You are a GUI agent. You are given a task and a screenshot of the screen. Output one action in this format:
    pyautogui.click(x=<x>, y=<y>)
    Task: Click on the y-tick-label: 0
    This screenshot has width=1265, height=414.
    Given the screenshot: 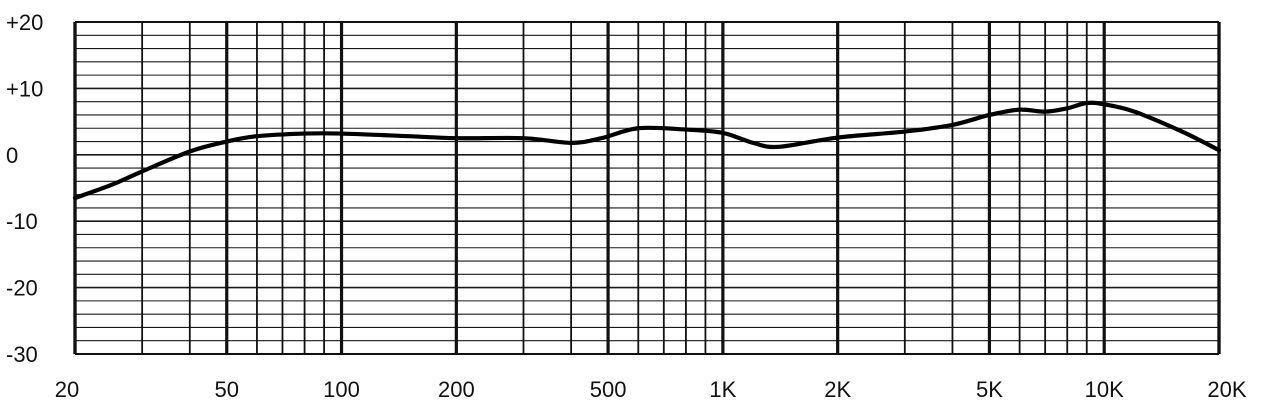 What is the action you would take?
    pyautogui.click(x=12, y=155)
    